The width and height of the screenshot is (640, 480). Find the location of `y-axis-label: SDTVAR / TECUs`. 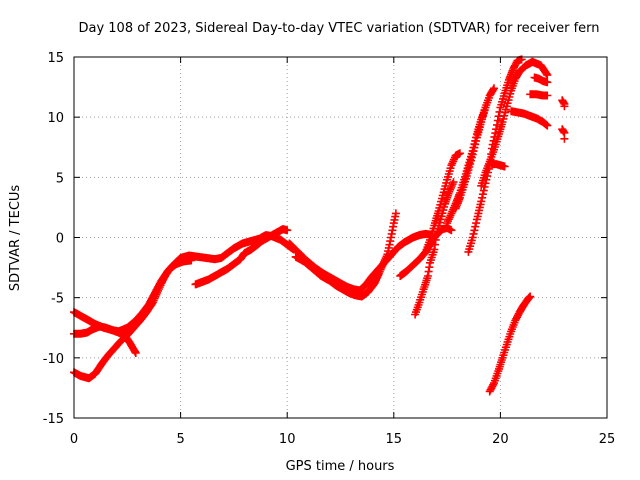

y-axis-label: SDTVAR / TECUs is located at coordinates (15, 238).